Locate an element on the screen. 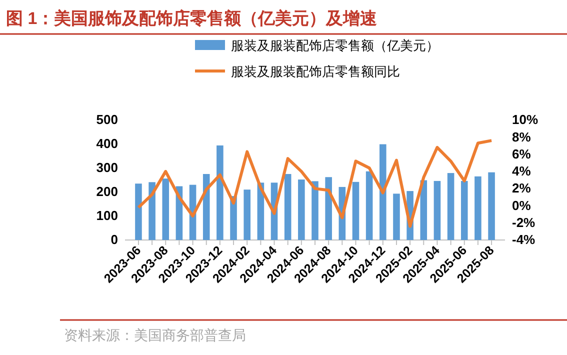  y-tick-label: 400 is located at coordinates (107, 144).